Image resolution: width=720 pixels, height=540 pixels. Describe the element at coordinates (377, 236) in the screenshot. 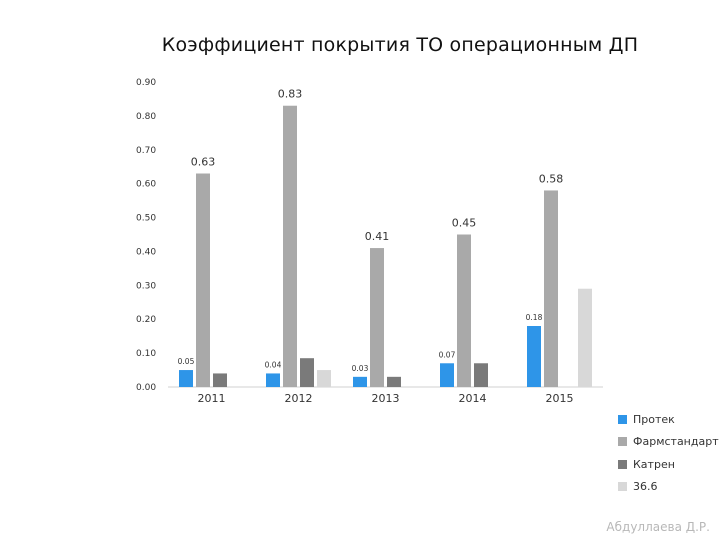

I see `data-label: 0.41` at that location.